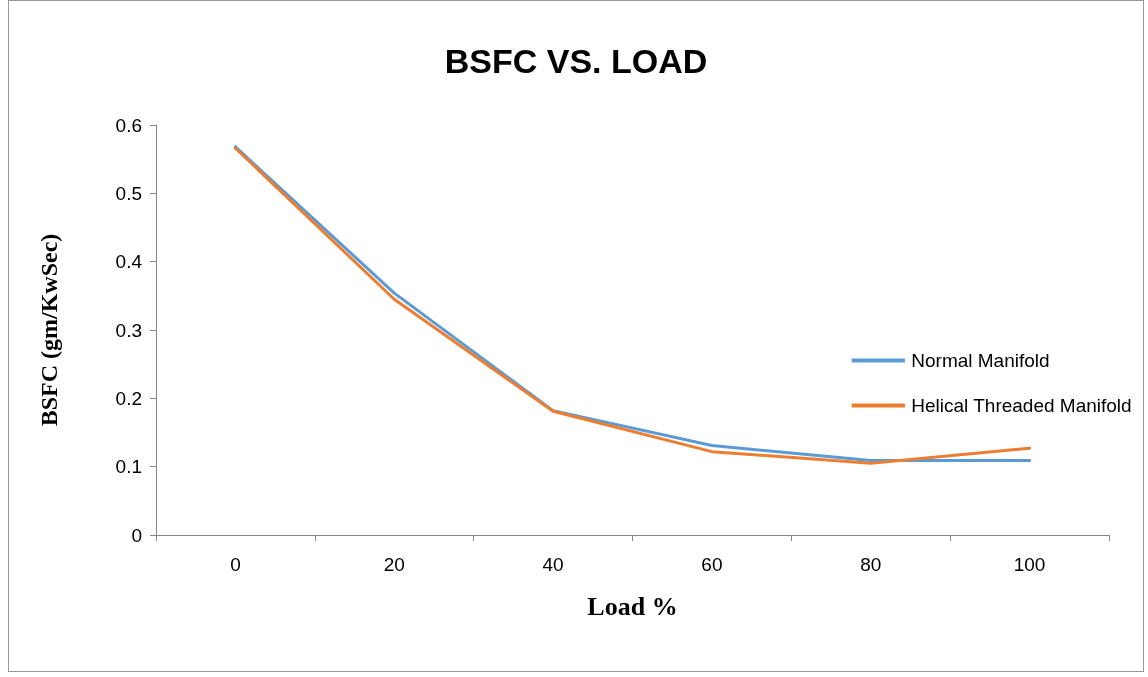 Image resolution: width=1148 pixels, height=677 pixels. Describe the element at coordinates (128, 125) in the screenshot. I see `y-tick-label: 0.6` at that location.